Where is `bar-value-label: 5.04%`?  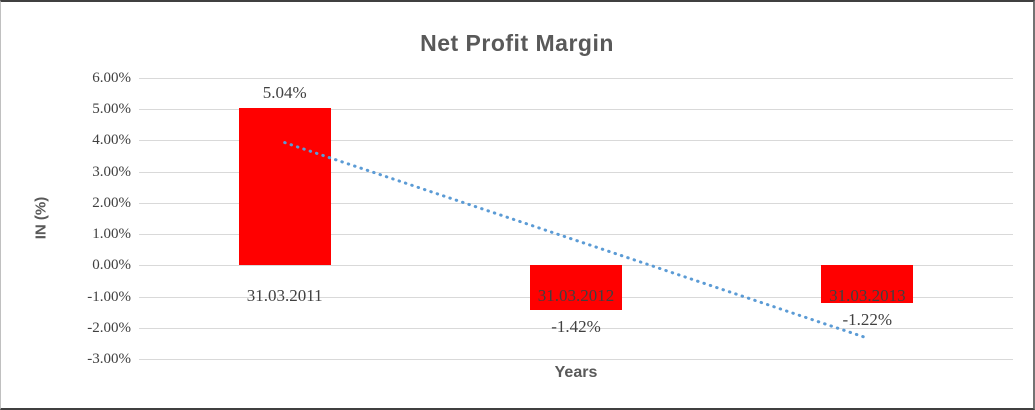
bar-value-label: 5.04% is located at coordinates (284, 92).